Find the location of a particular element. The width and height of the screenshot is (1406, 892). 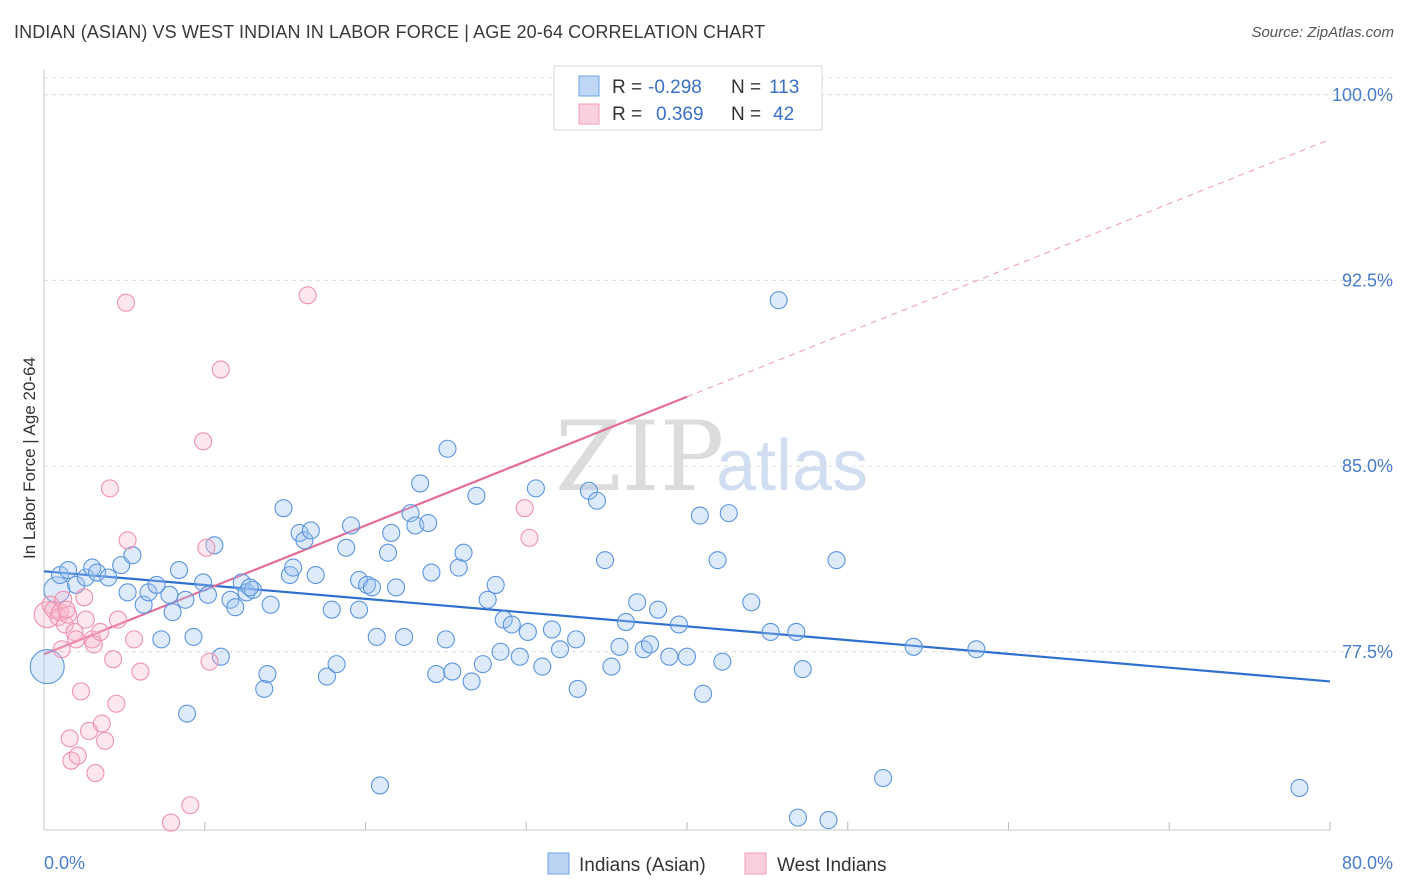

bottom-legend: Indians (Asian) West Indians is located at coordinates (716, 864).